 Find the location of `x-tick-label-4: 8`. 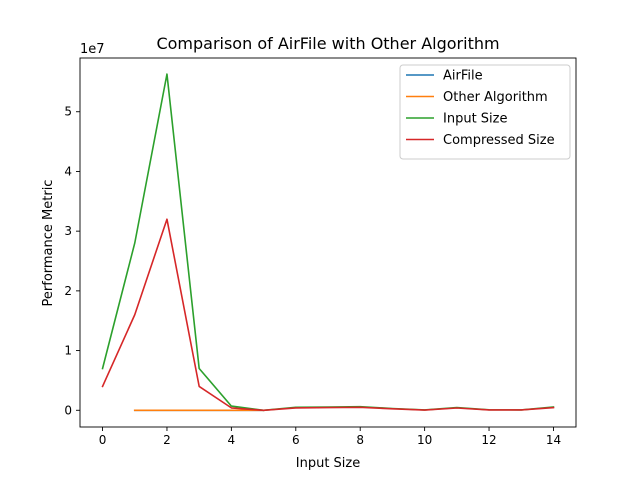

x-tick-label-4: 8 is located at coordinates (360, 440).